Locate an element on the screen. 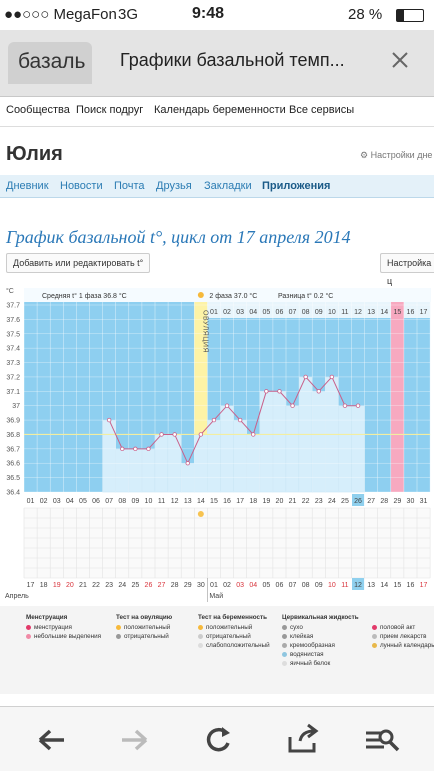  cycle-day: 03 is located at coordinates (57, 501).